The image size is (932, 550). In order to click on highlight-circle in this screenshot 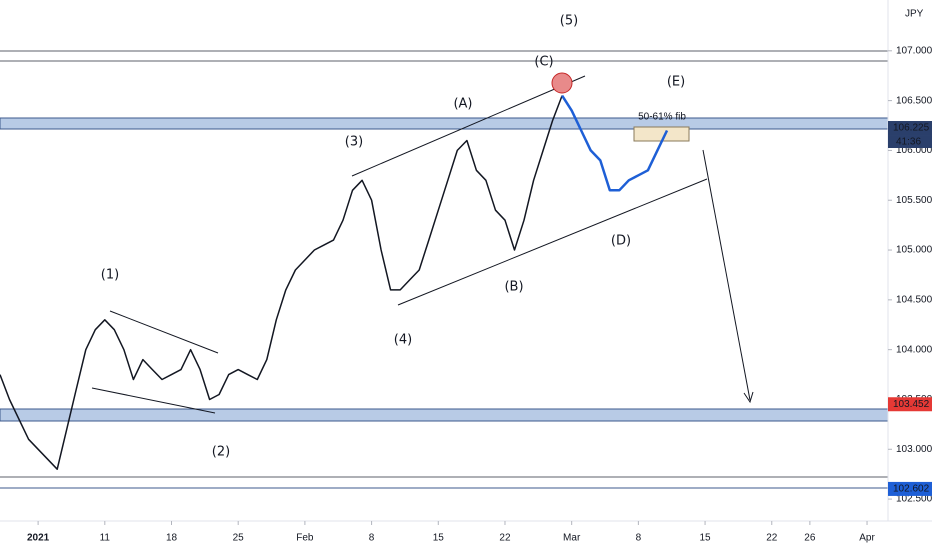, I will do `click(562, 83)`.